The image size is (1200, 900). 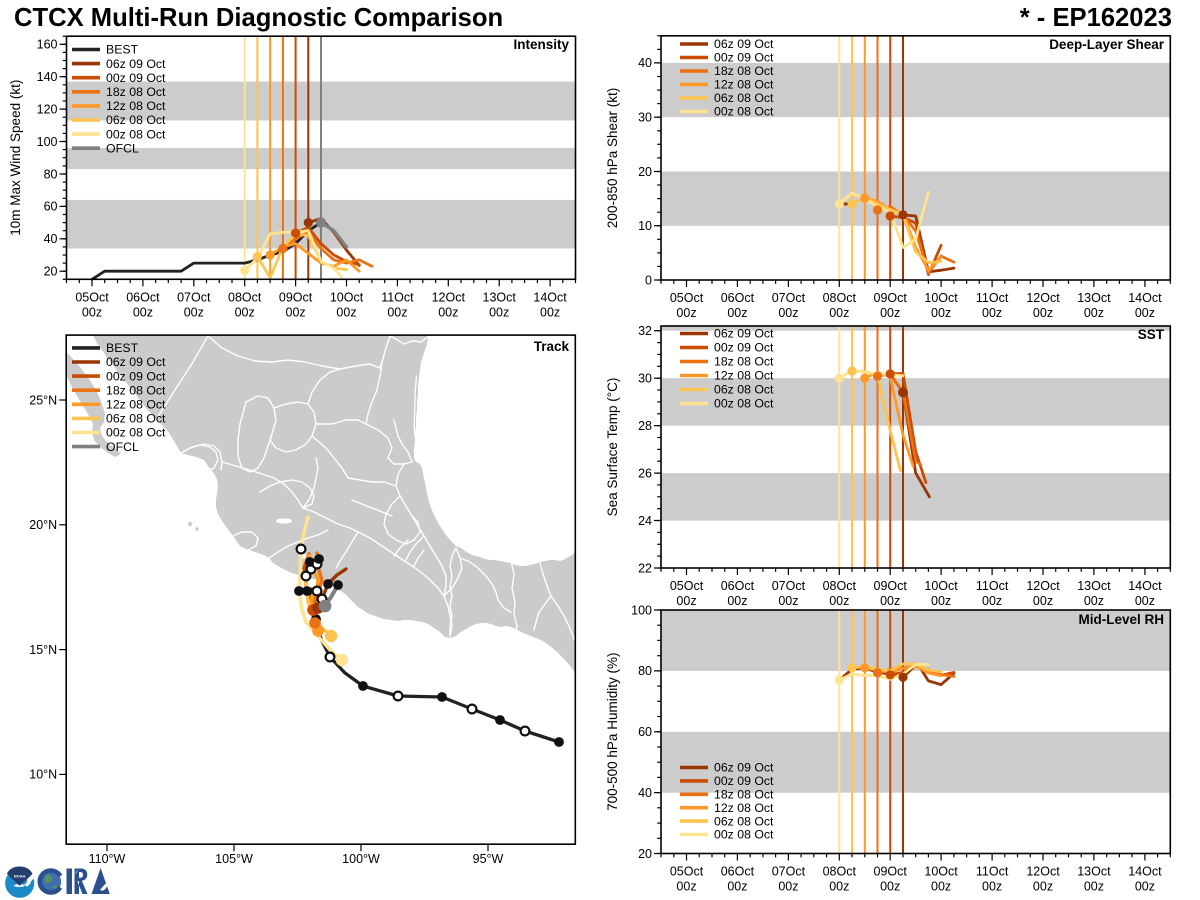 What do you see at coordinates (645, 426) in the screenshot?
I see `svg-text: 28` at bounding box center [645, 426].